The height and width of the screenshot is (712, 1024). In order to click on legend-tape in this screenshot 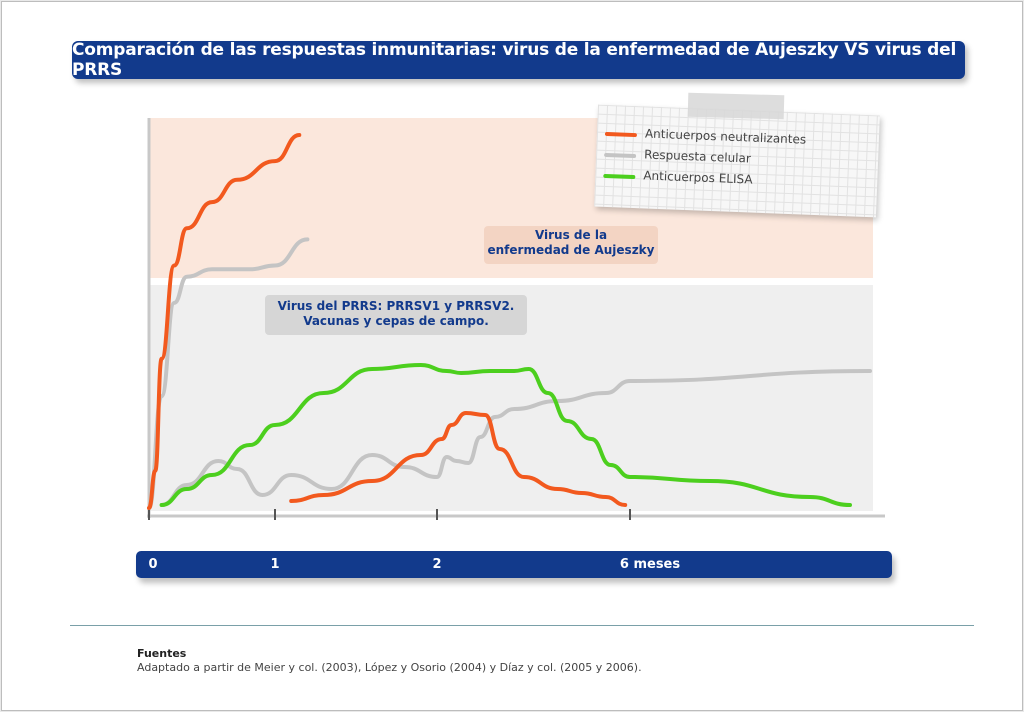, I will do `click(736, 106)`.